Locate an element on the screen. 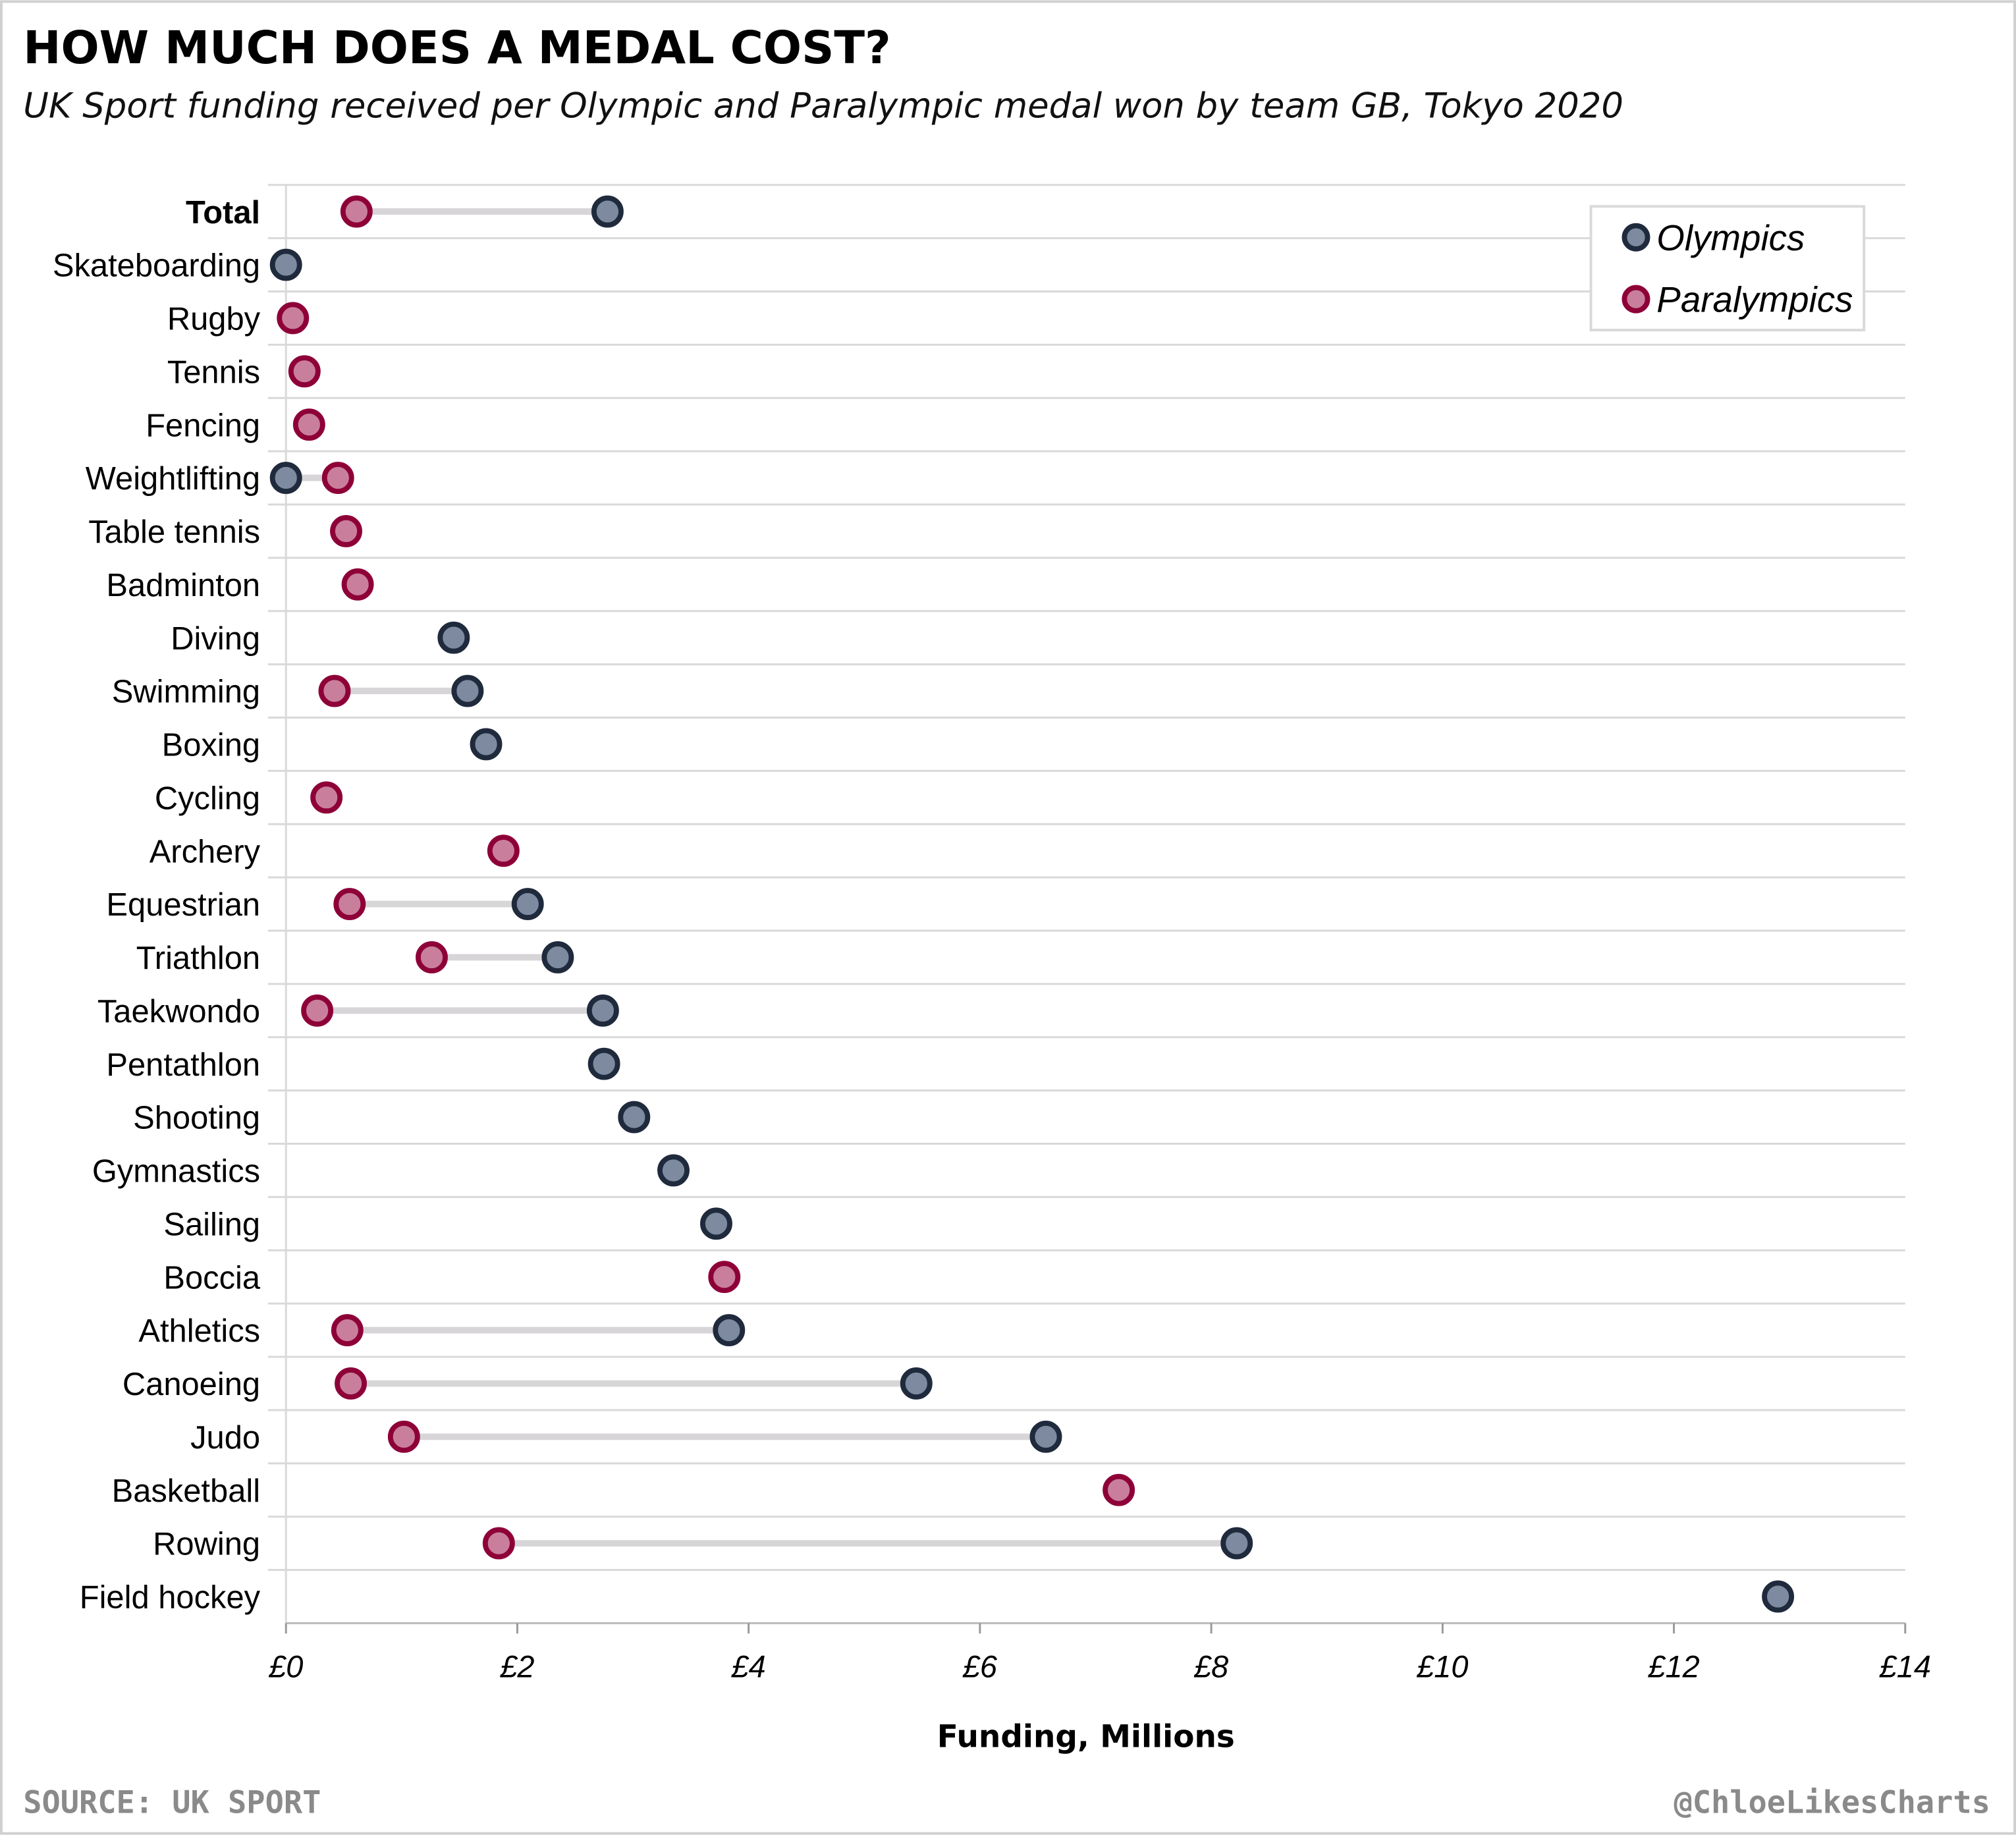  category-label: Rowing is located at coordinates (206, 1545).